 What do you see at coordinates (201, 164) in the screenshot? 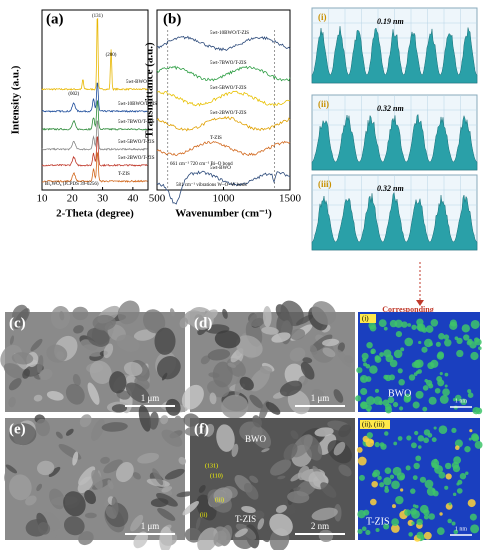
I see `annotation: 661 cm⁻¹ 720 cm⁻¹ Bi–O bond` at bounding box center [201, 164].